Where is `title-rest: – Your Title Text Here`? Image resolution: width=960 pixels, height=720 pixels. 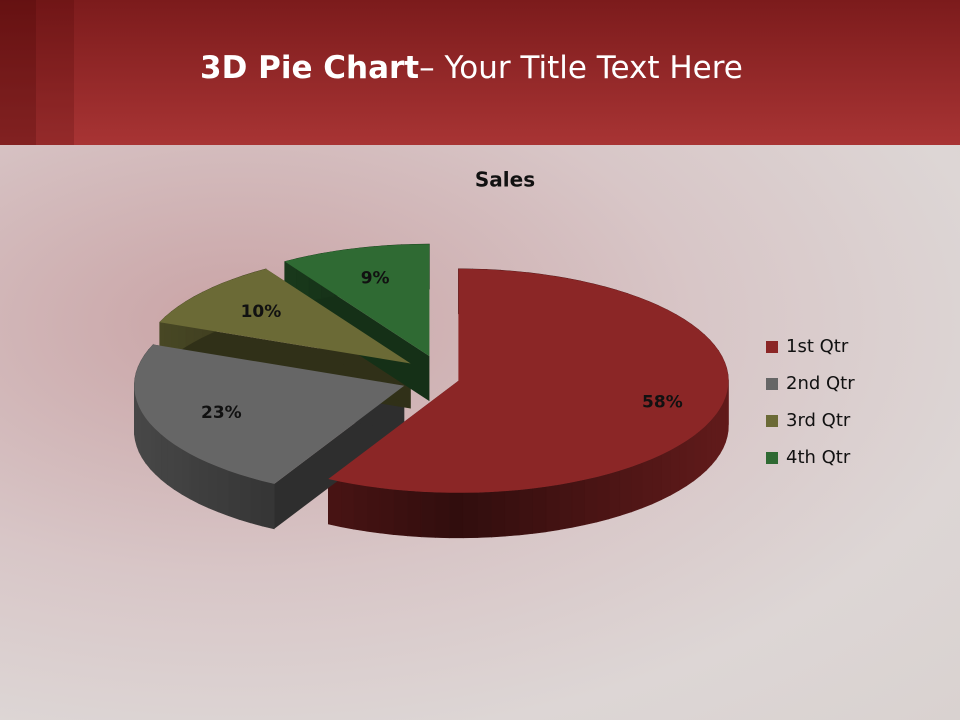 title-rest: – Your Title Text Here is located at coordinates (581, 68).